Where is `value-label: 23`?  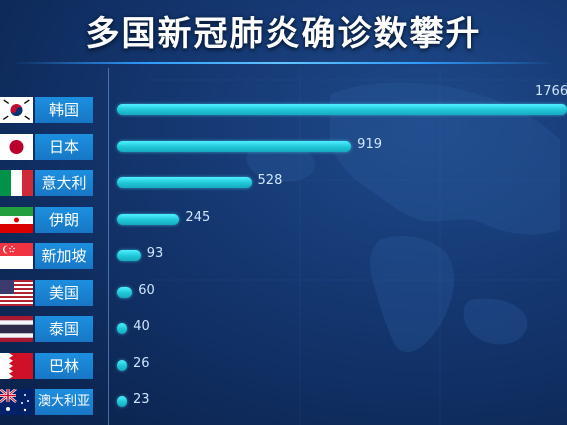
value-label: 23 is located at coordinates (141, 399).